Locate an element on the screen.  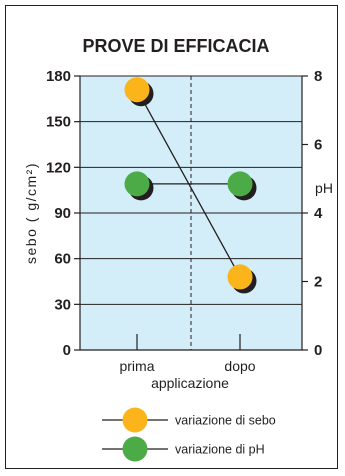
x-axis-label: applicazione is located at coordinates (190, 383).